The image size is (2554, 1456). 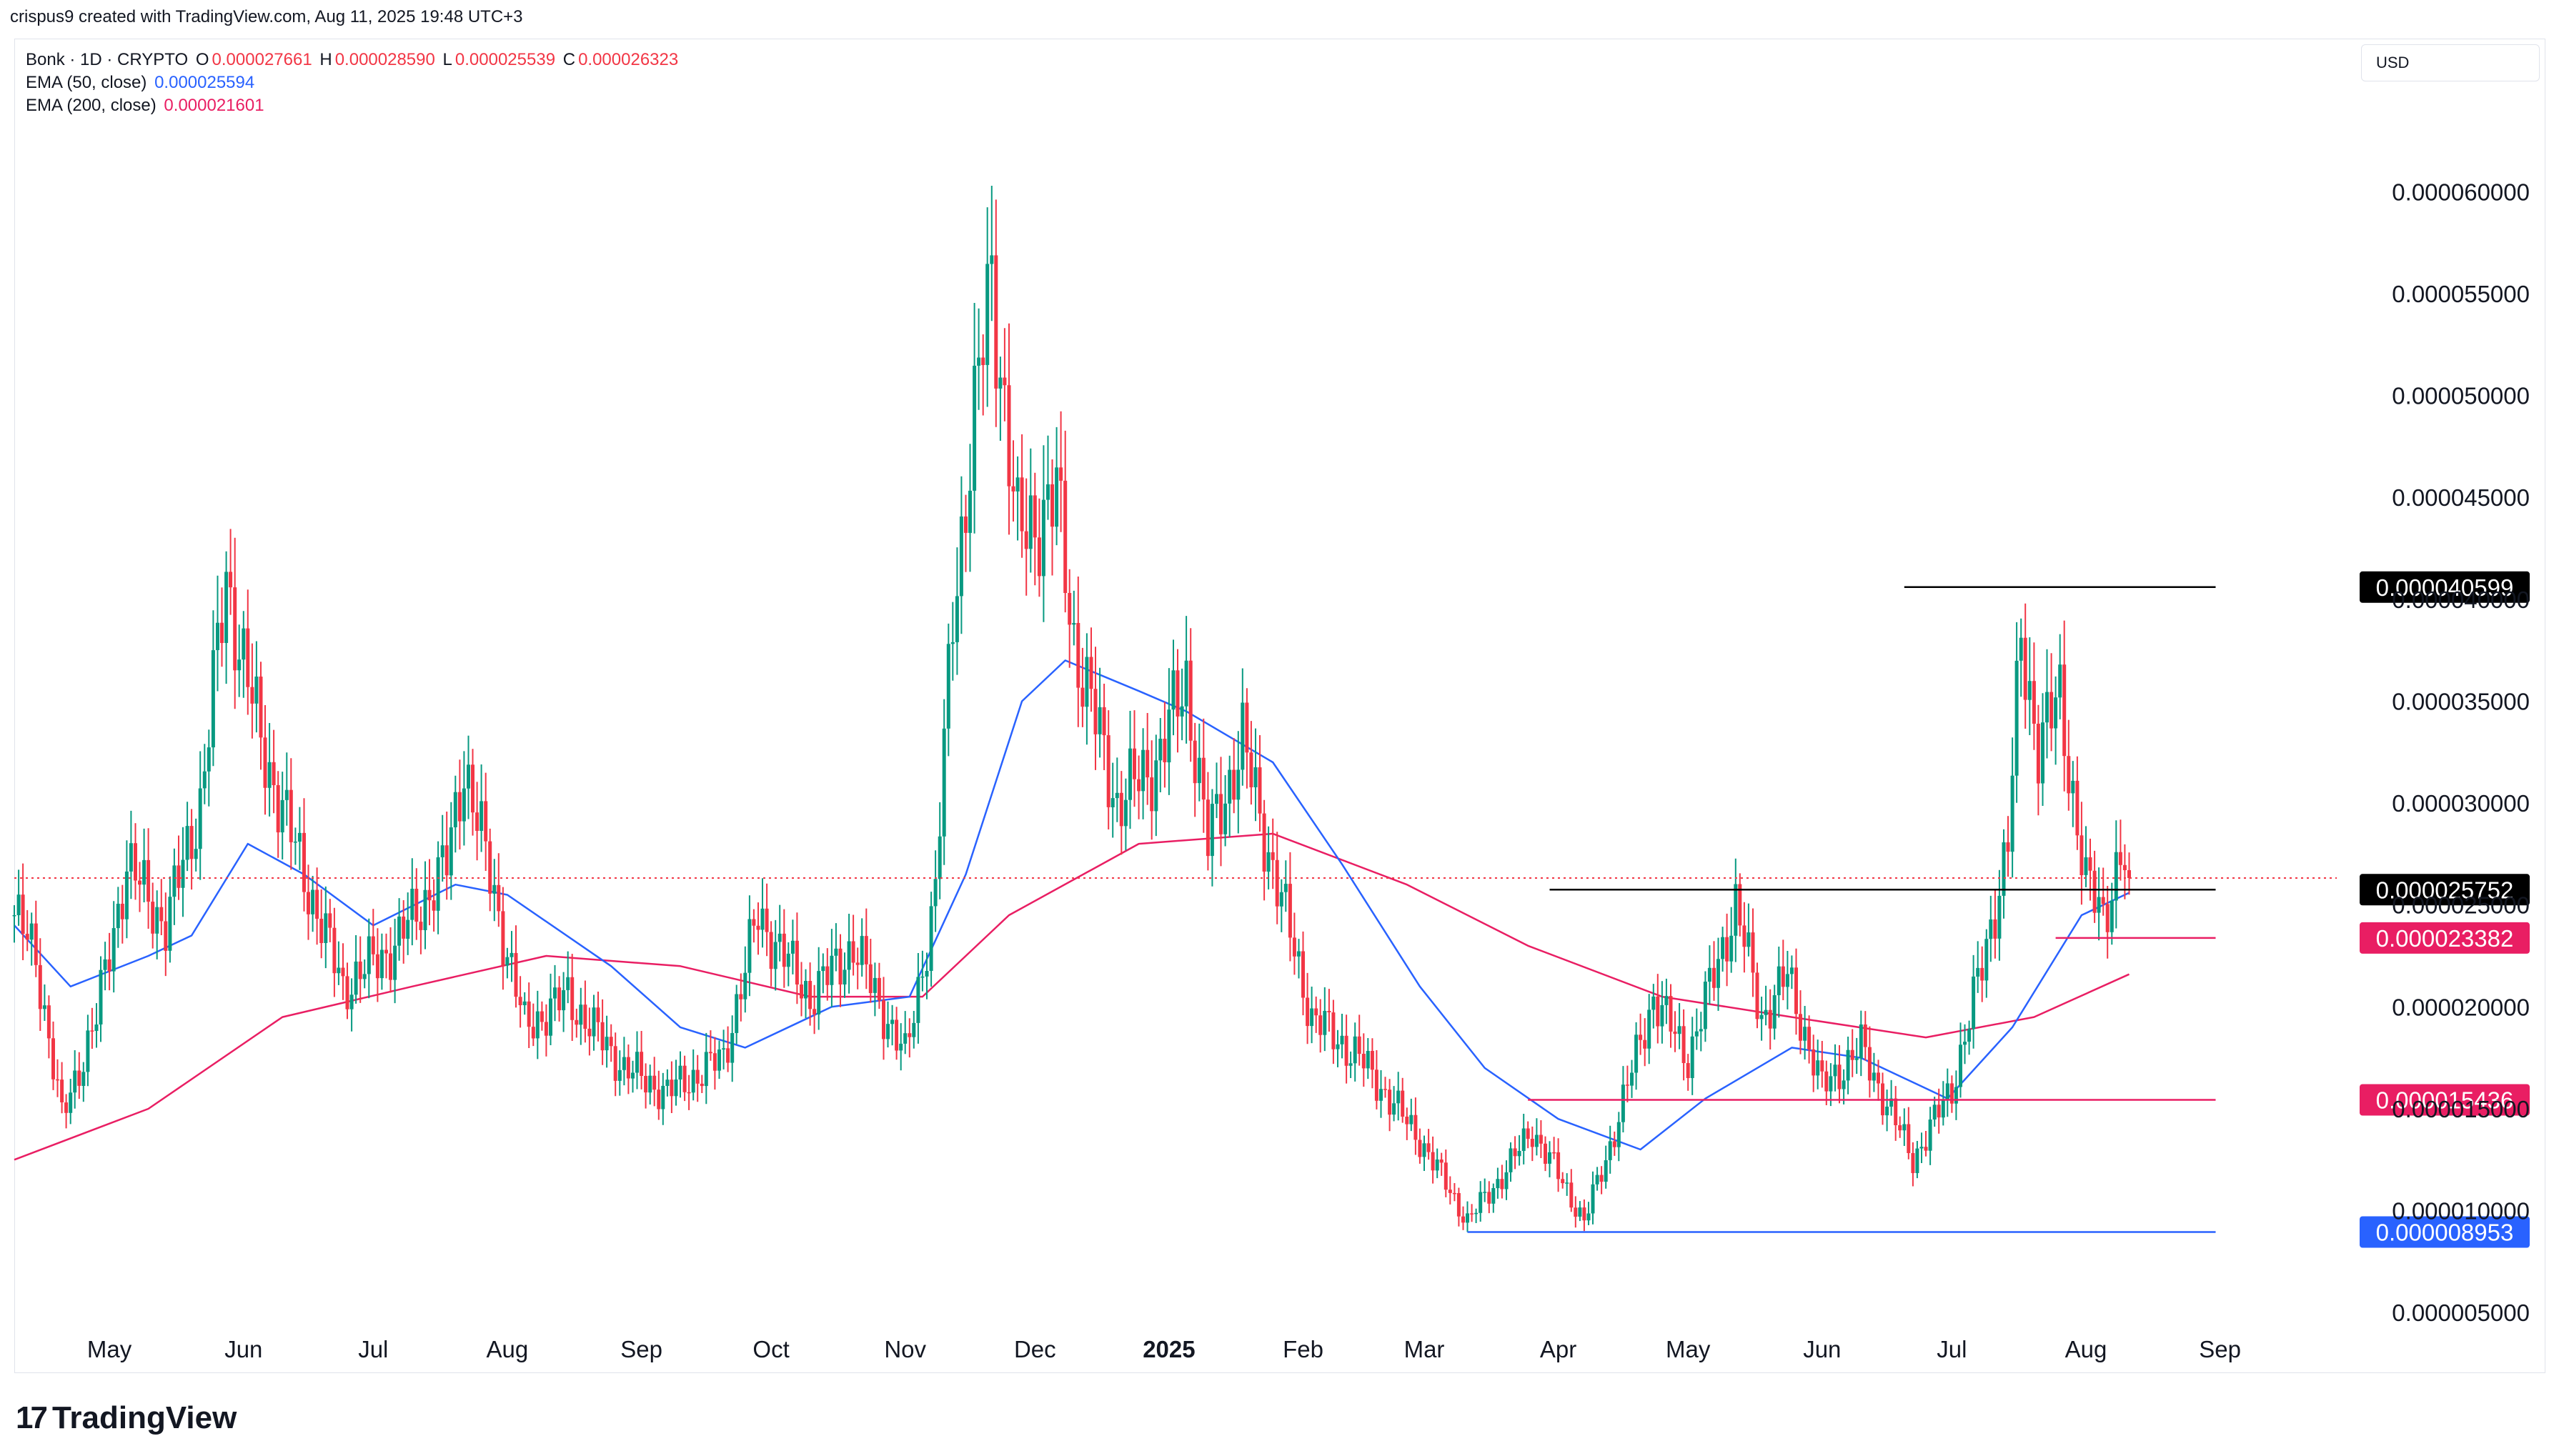 What do you see at coordinates (447, 59) in the screenshot?
I see `low-label: L` at bounding box center [447, 59].